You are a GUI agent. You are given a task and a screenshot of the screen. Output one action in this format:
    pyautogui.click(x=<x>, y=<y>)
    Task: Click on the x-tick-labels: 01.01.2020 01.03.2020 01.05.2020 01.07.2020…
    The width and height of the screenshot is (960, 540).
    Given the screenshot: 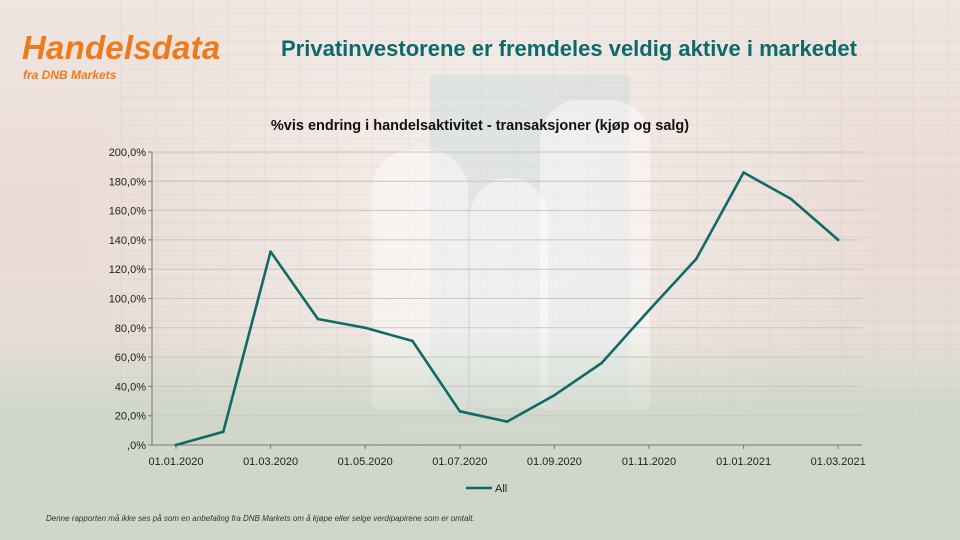 What is the action you would take?
    pyautogui.click(x=506, y=462)
    